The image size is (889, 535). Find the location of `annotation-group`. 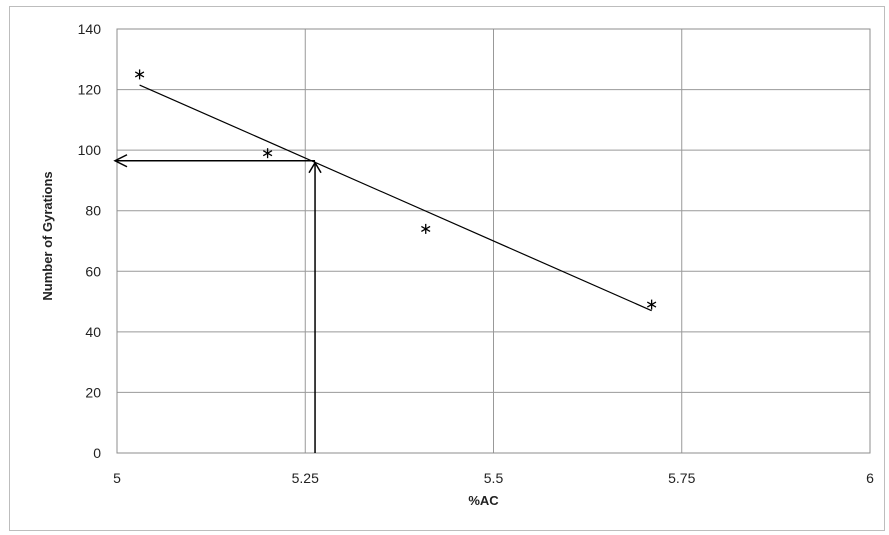

annotation-group is located at coordinates (217, 303).